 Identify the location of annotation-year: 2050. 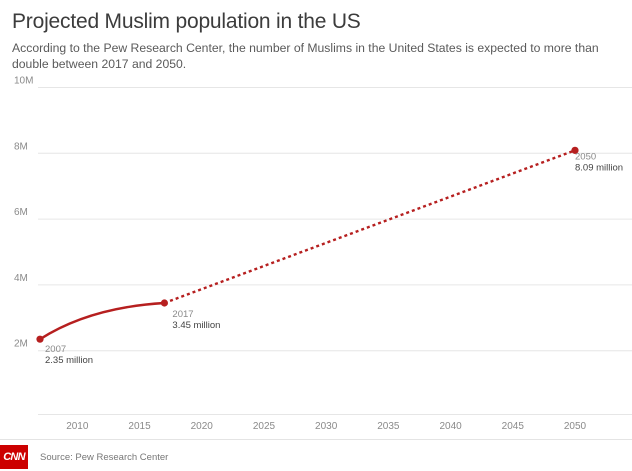
(585, 156).